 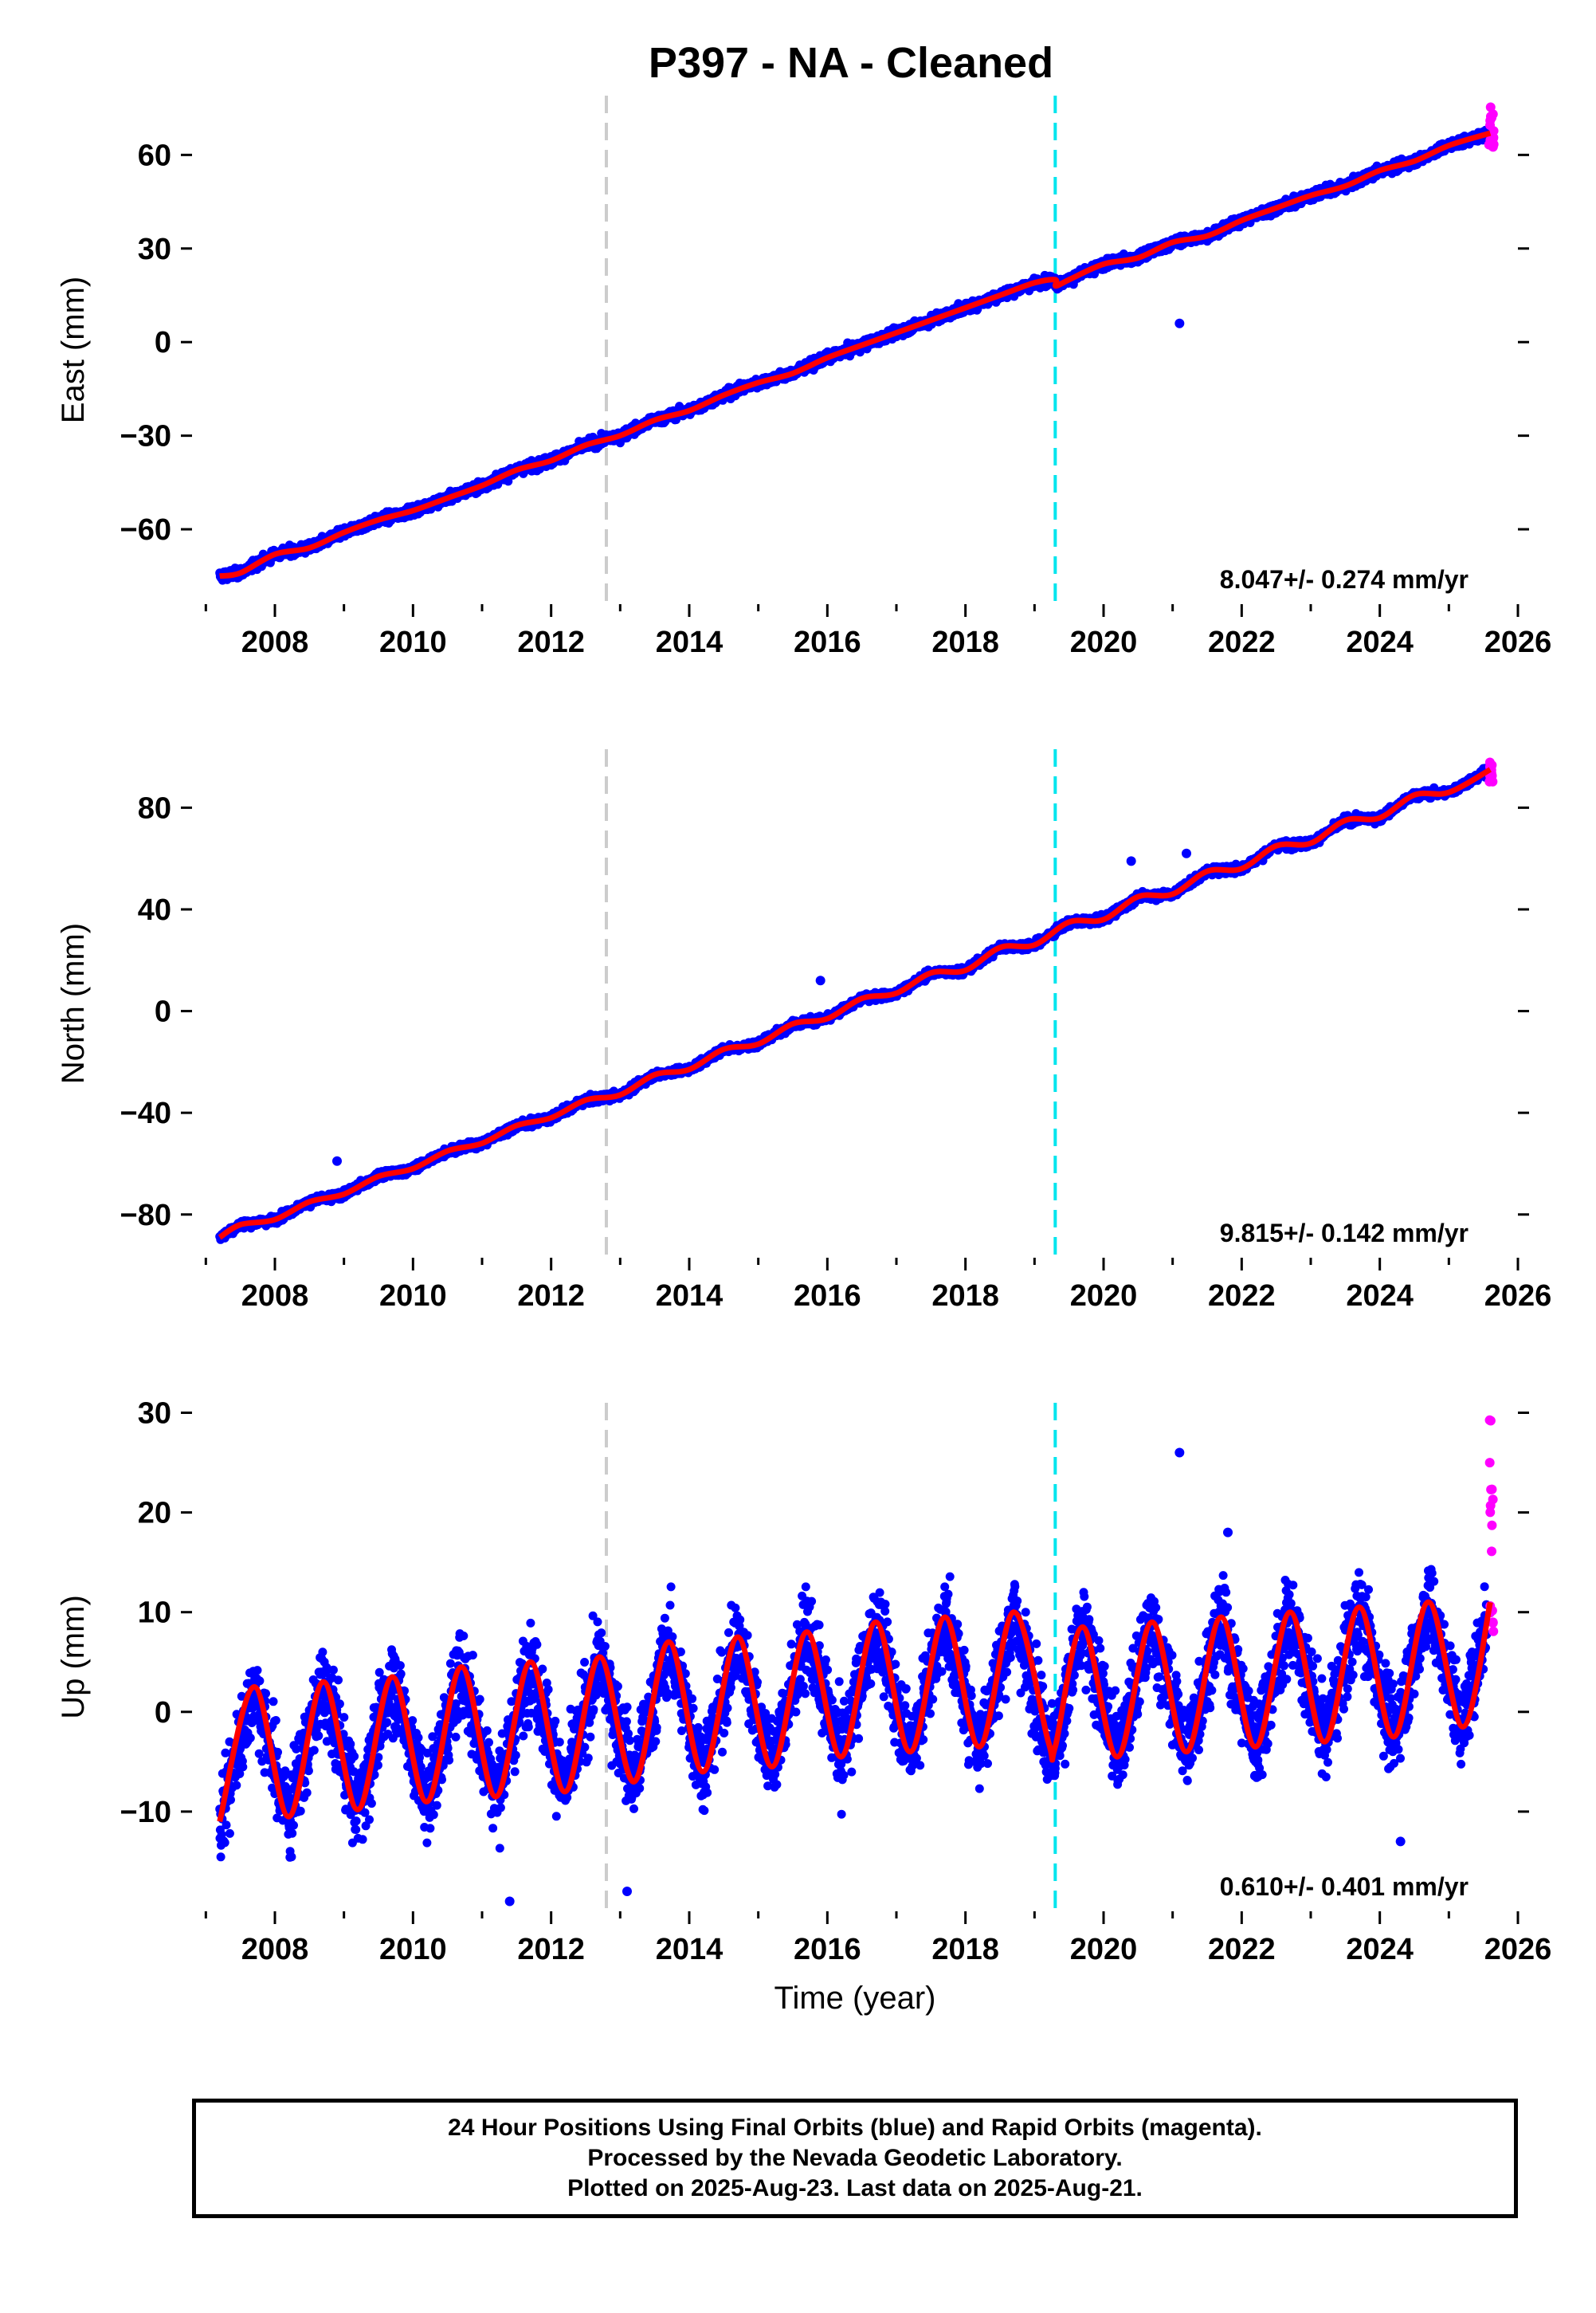 I want to click on y-tick-label: 80, so click(x=155, y=808).